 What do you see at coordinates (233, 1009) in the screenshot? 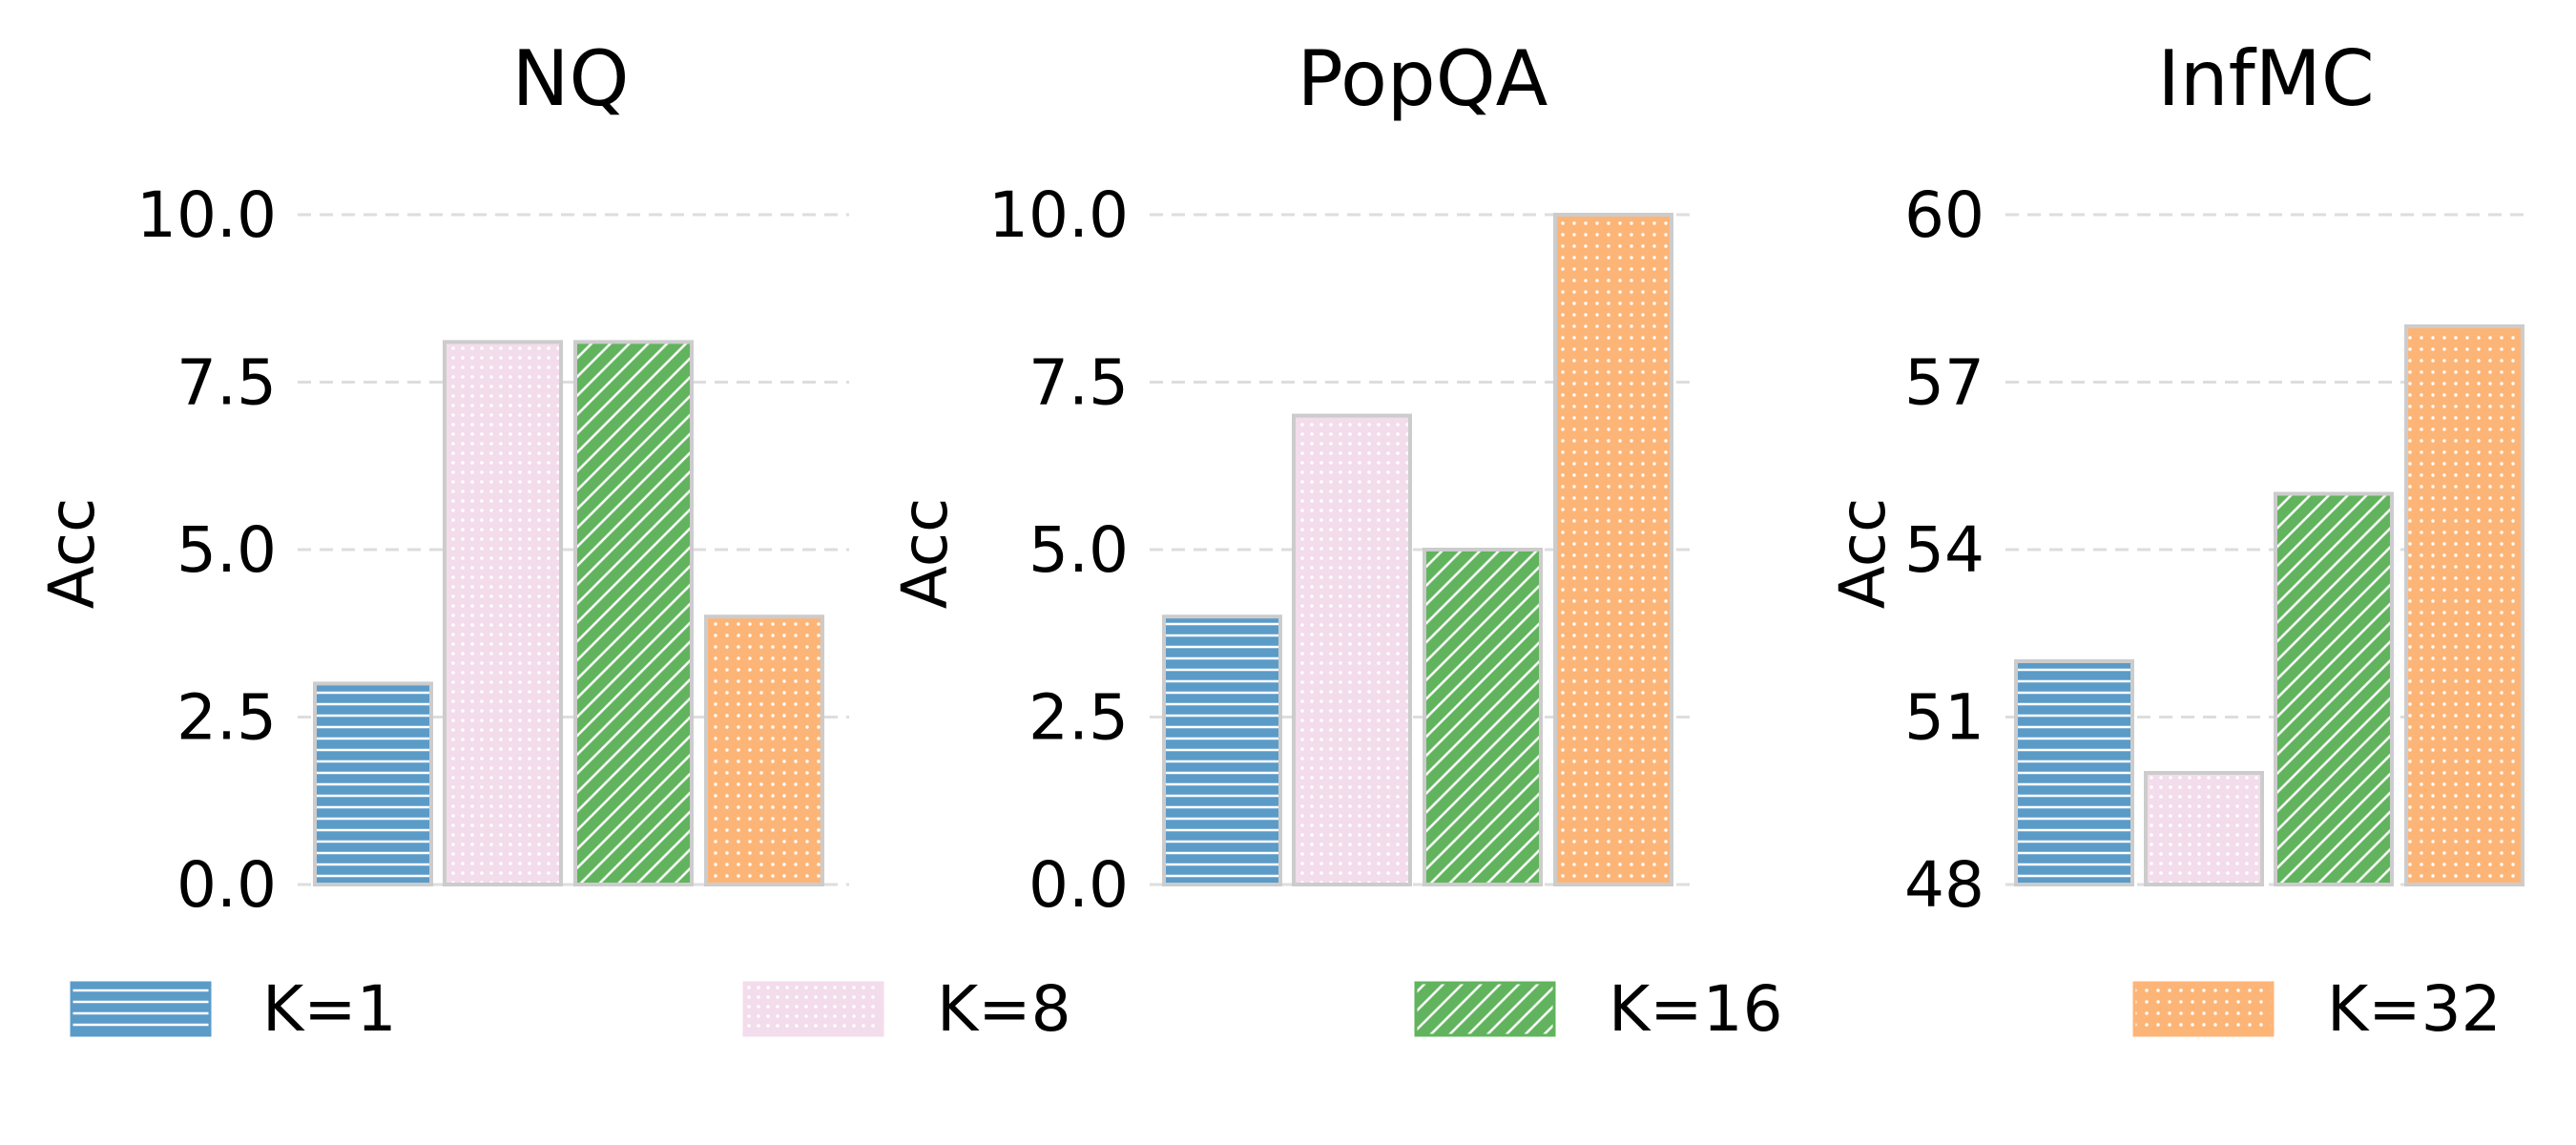
I see `legend-item-k1: K=1` at bounding box center [233, 1009].